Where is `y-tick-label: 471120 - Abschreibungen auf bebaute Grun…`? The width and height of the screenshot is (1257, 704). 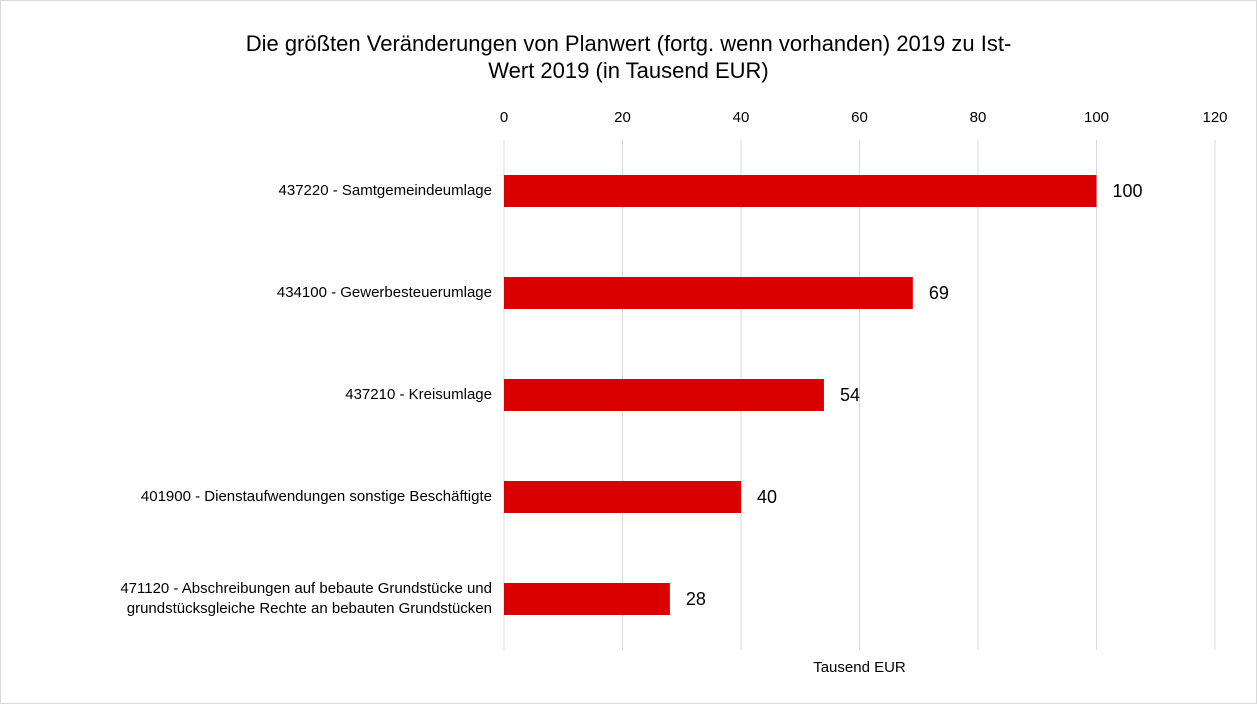
y-tick-label: 471120 - Abschreibungen auf bebaute Grun… is located at coordinates (306, 598).